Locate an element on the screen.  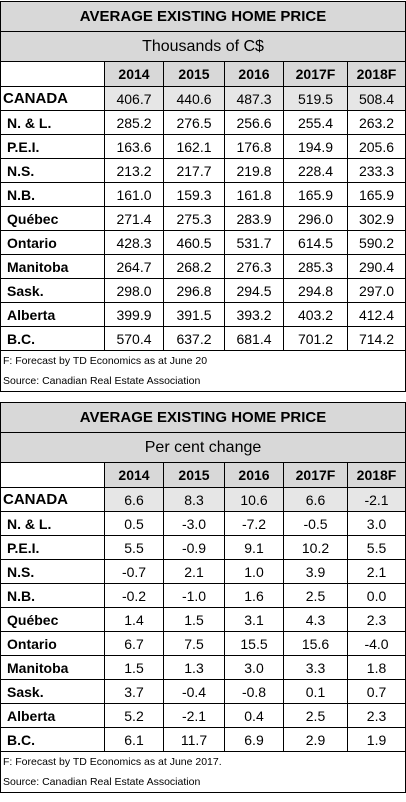
cell-value: -3.0 is located at coordinates (194, 523).